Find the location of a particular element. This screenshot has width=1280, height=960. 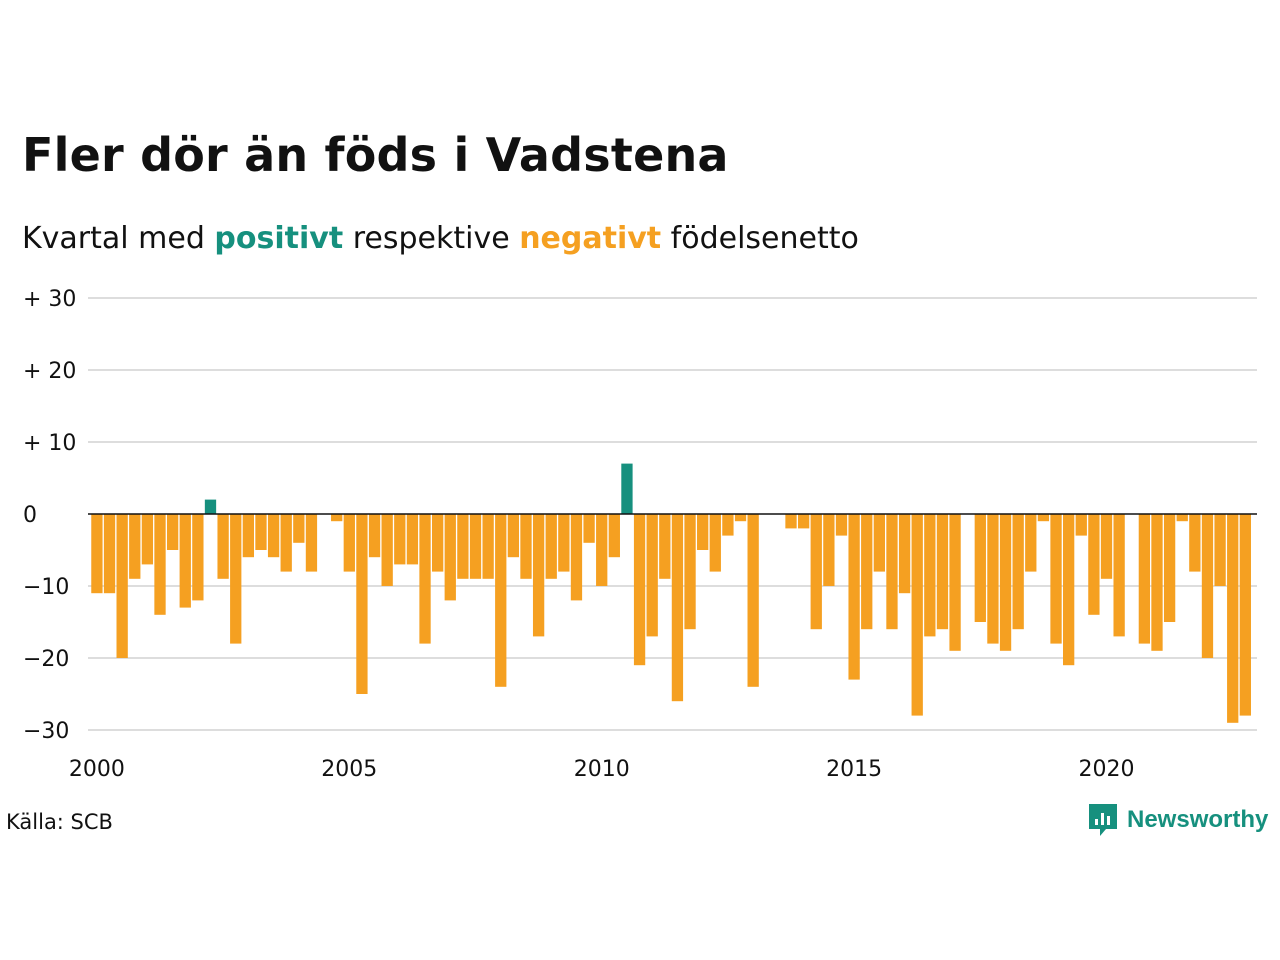

y-tick-label: −30 is located at coordinates (46, 731).